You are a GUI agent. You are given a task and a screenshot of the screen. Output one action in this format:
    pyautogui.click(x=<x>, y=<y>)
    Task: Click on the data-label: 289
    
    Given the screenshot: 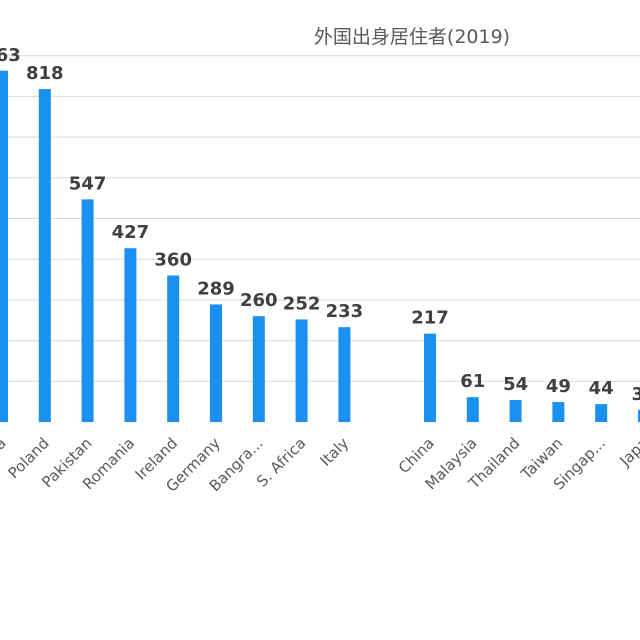 What is the action you would take?
    pyautogui.click(x=216, y=288)
    